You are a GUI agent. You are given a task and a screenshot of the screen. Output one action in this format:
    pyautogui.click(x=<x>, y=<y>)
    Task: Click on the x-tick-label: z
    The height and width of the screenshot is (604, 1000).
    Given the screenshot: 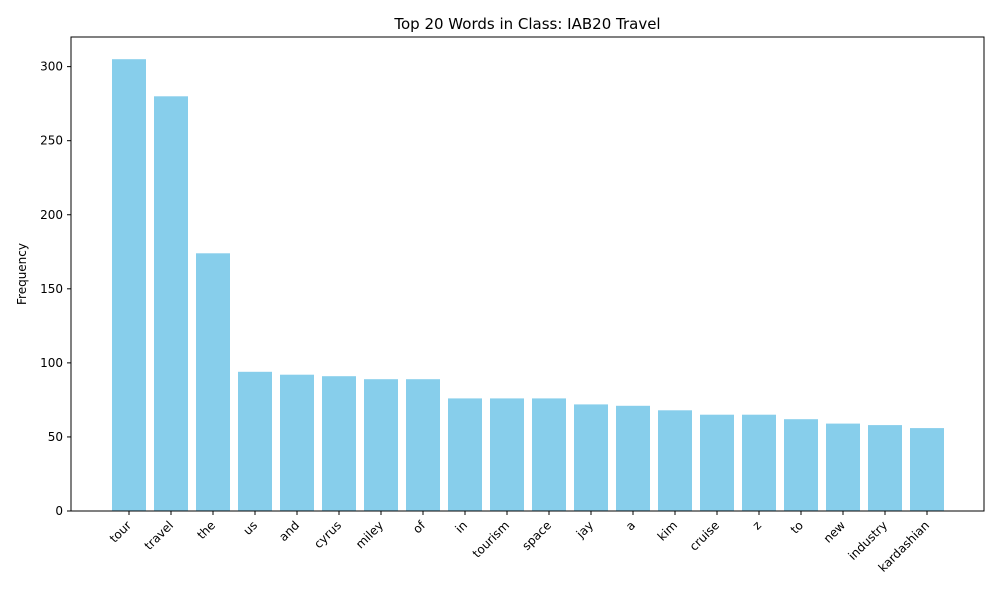 What is the action you would take?
    pyautogui.click(x=757, y=525)
    